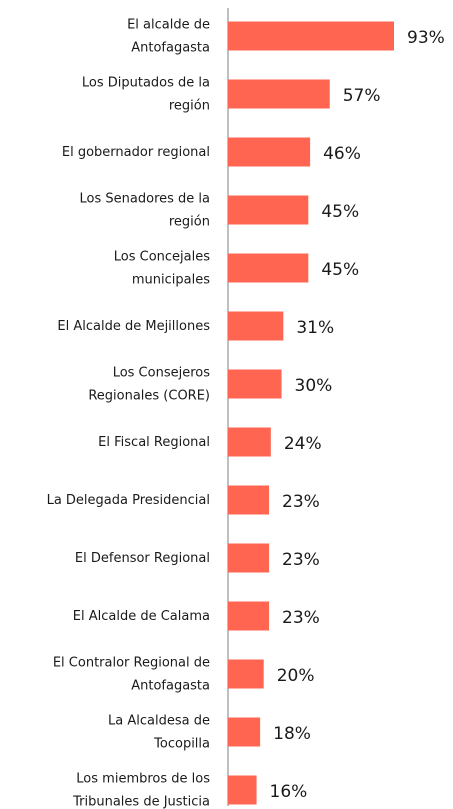 The width and height of the screenshot is (453, 809). Describe the element at coordinates (168, 36) in the screenshot. I see `category-label: El alcalde de Antofagasta` at that location.